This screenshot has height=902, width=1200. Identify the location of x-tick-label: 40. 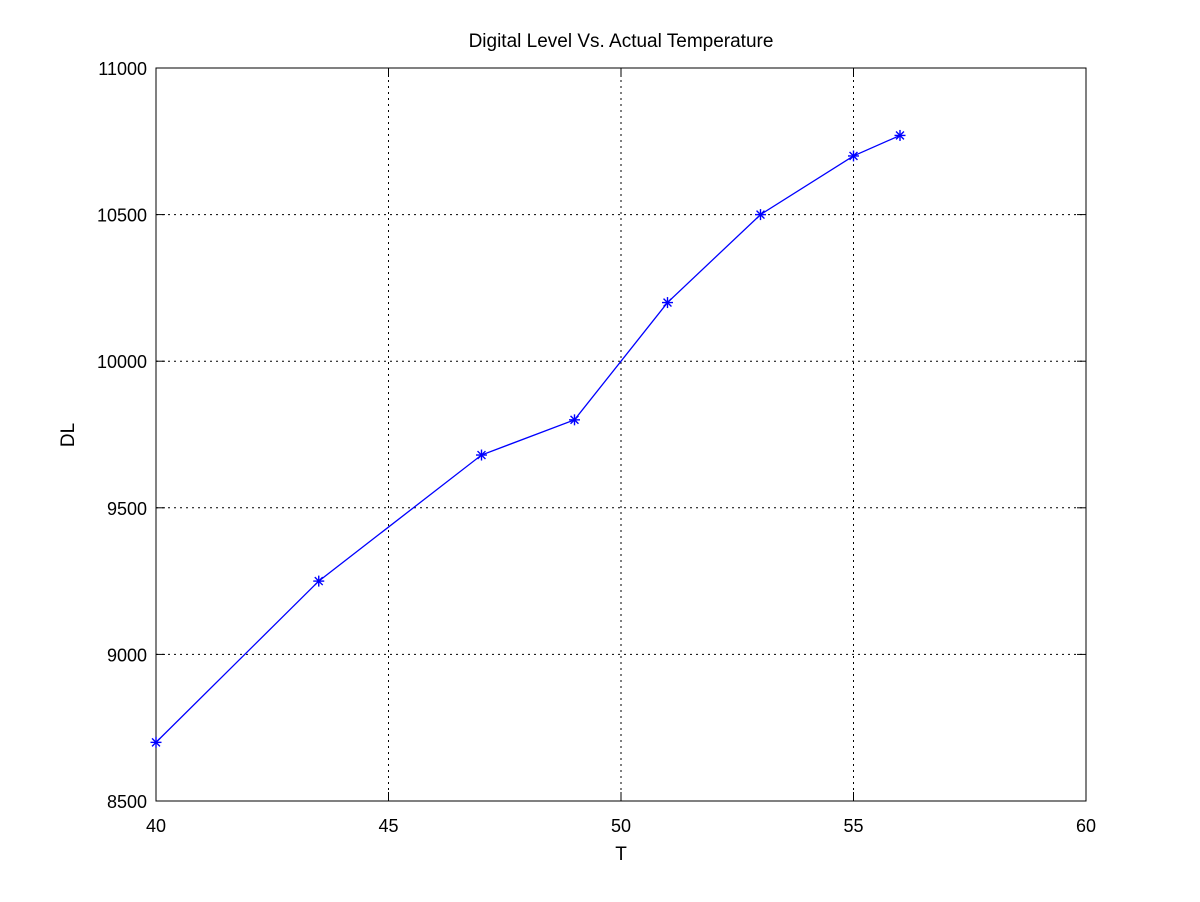
(156, 826).